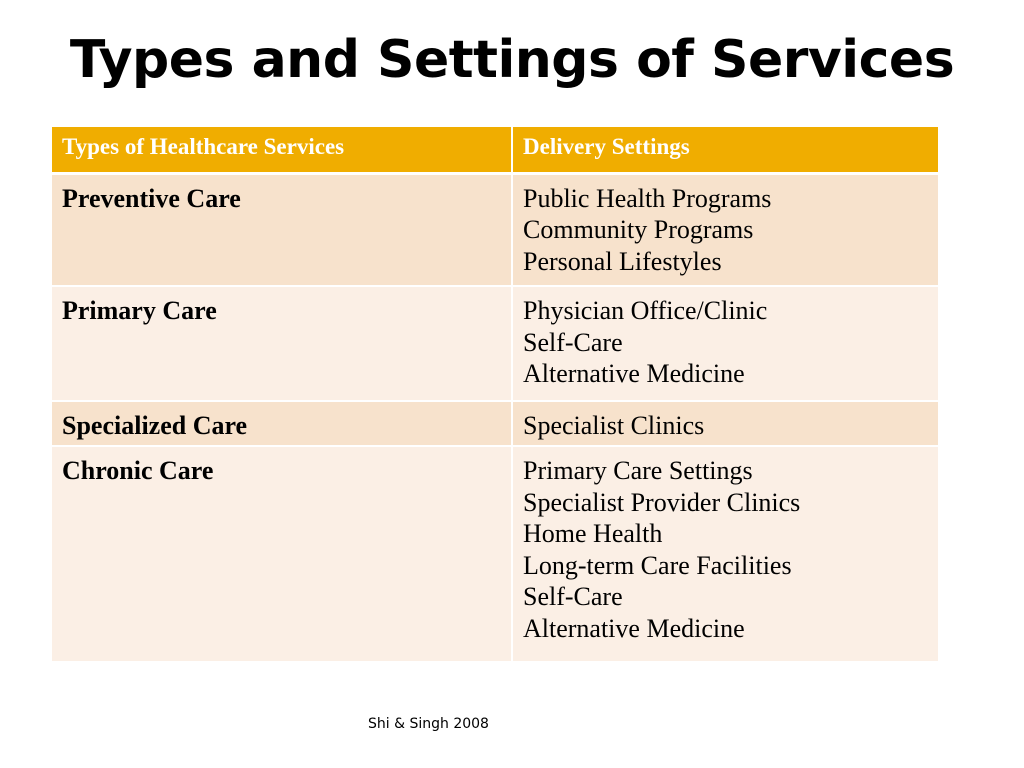  Describe the element at coordinates (622, 261) in the screenshot. I see `setting-item: Personal Lifestyles` at that location.